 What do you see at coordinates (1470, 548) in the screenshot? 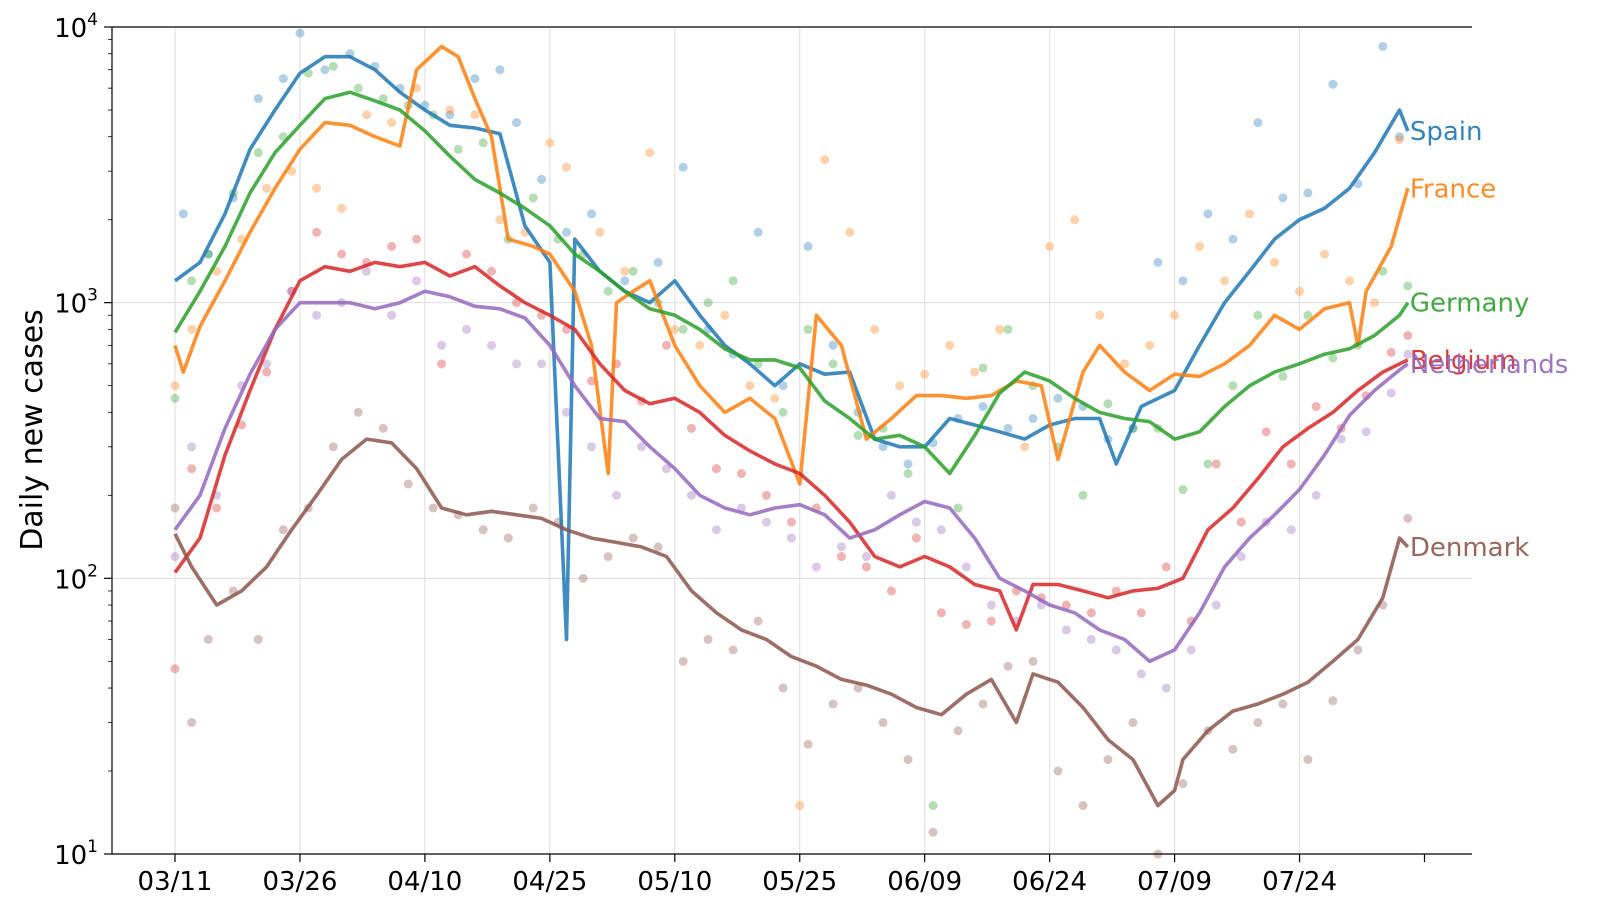
I see `series-label: Denmark` at bounding box center [1470, 548].